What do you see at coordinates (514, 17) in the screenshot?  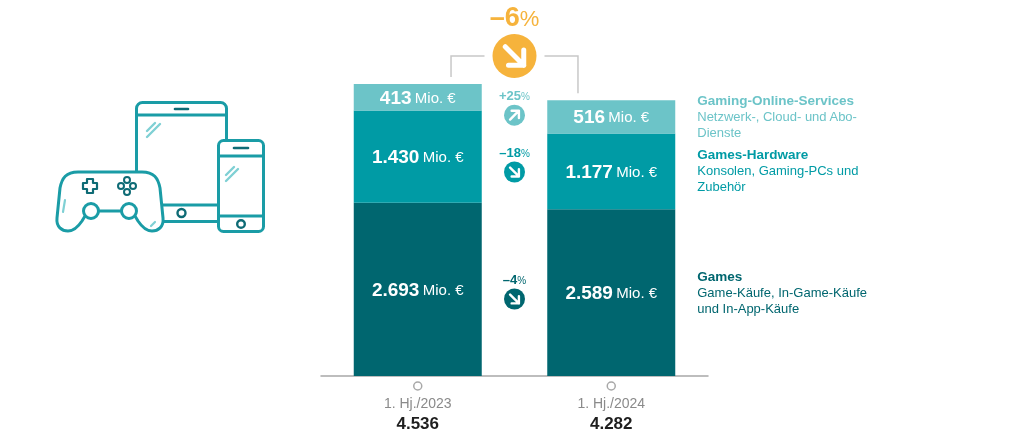 I see `text: –6%` at bounding box center [514, 17].